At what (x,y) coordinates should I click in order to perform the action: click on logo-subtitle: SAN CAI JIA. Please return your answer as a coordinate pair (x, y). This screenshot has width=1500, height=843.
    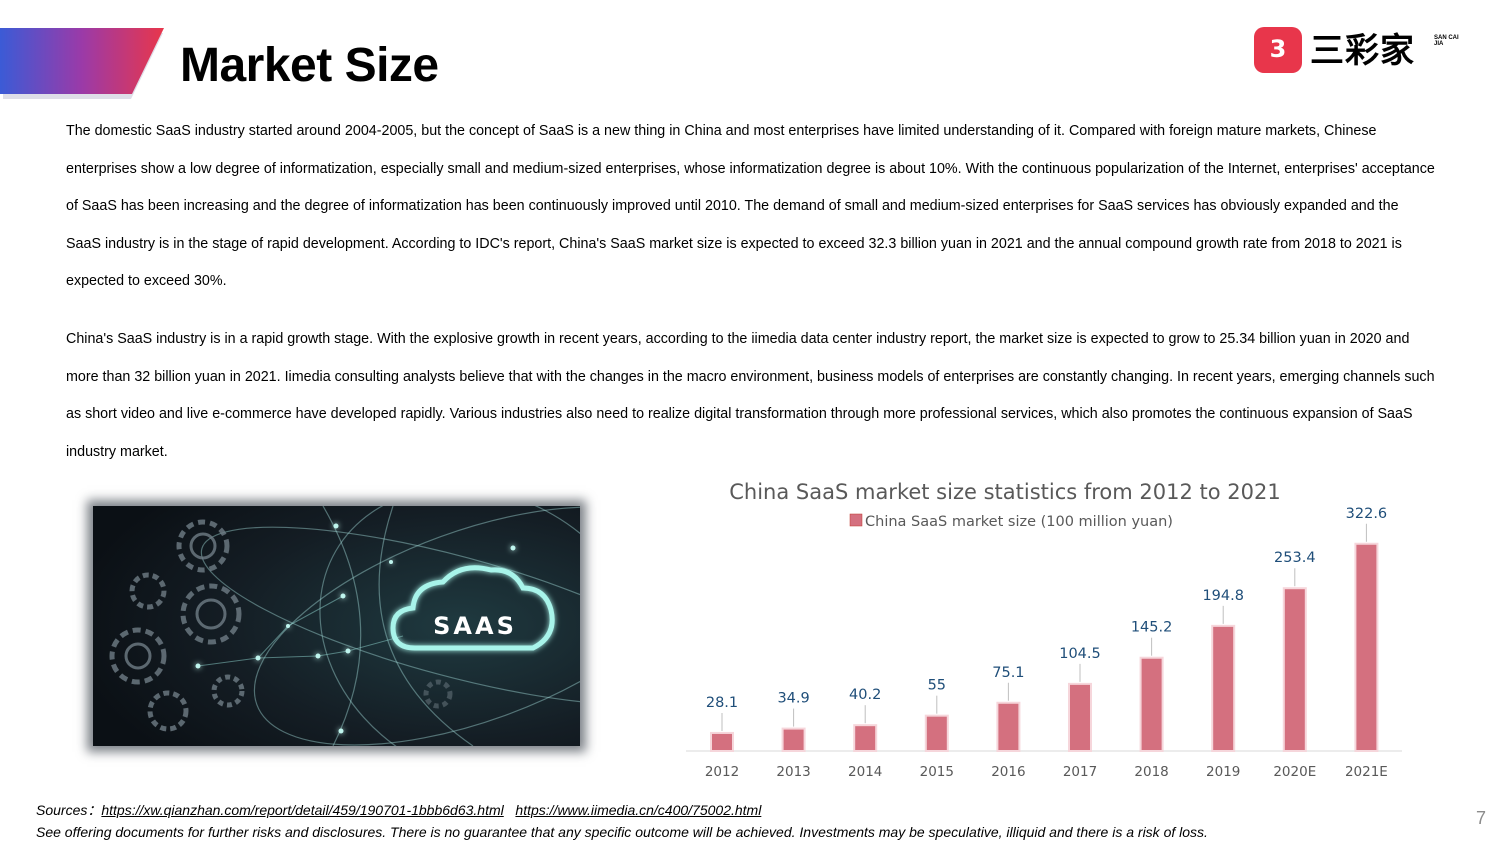
    Looking at the image, I should click on (1446, 41).